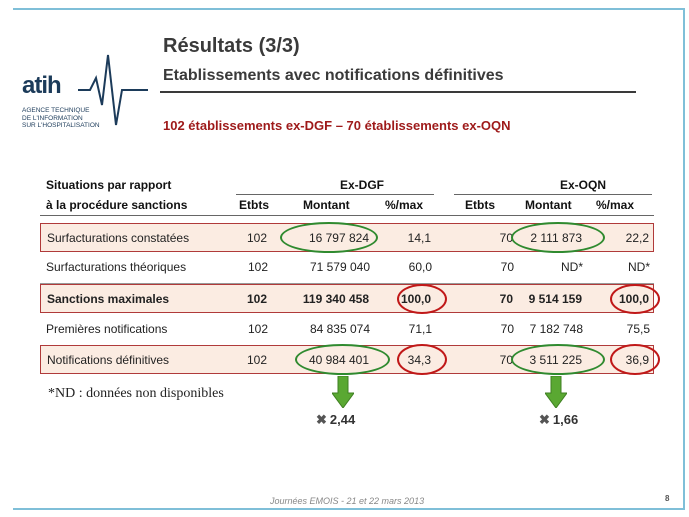 The width and height of the screenshot is (689, 517). What do you see at coordinates (553, 194) in the screenshot?
I see `header-rule-oqn` at bounding box center [553, 194].